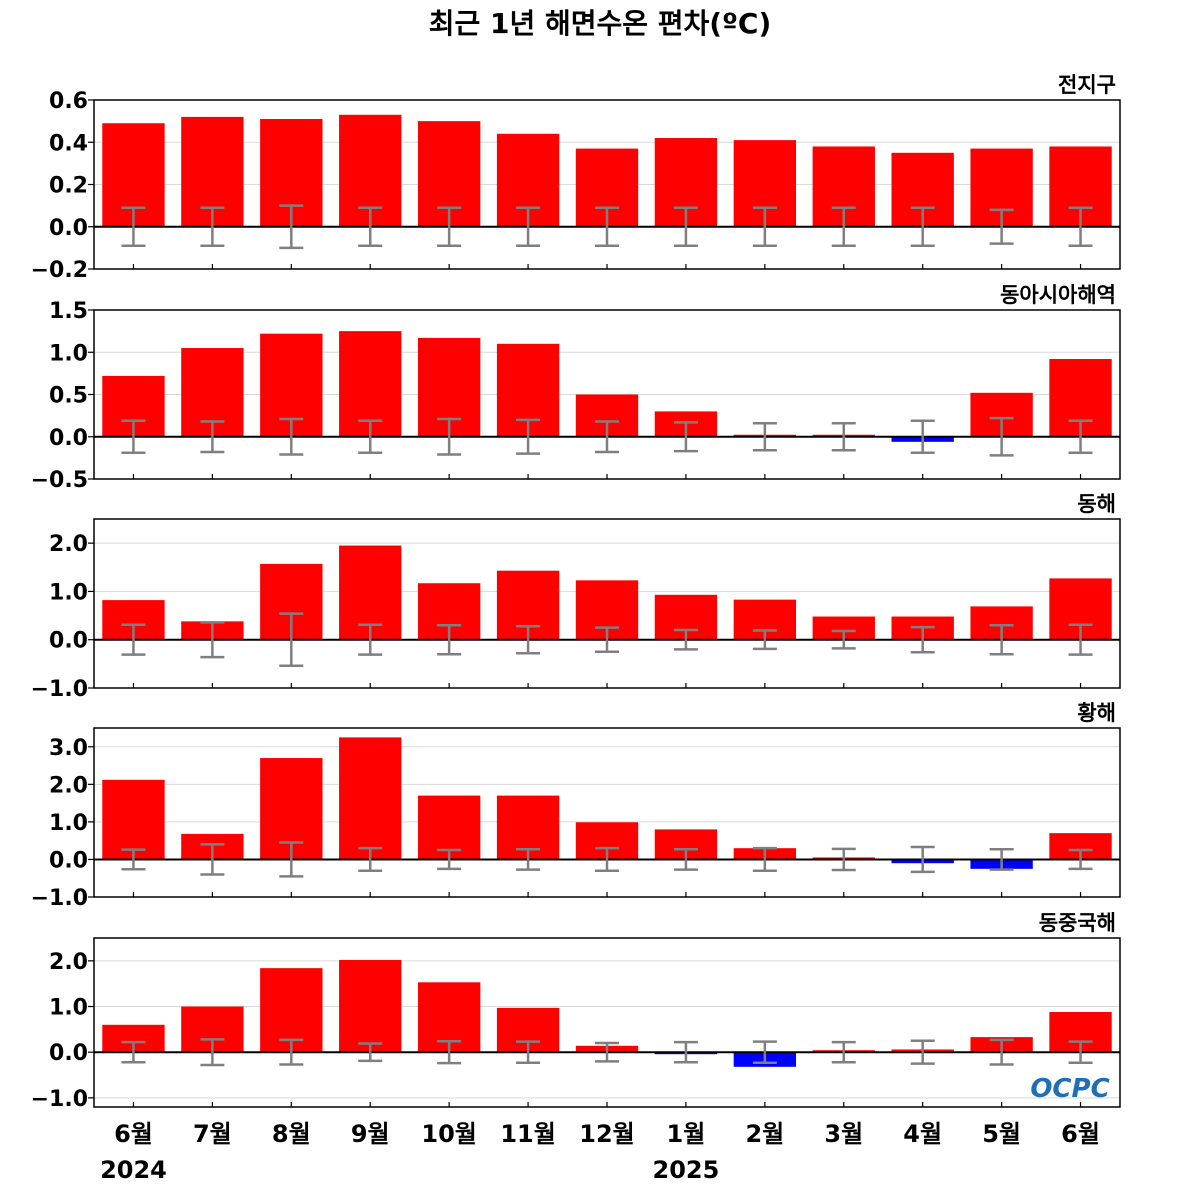 The height and width of the screenshot is (1200, 1200). Describe the element at coordinates (133, 1170) in the screenshot. I see `year-label: 2024` at that location.